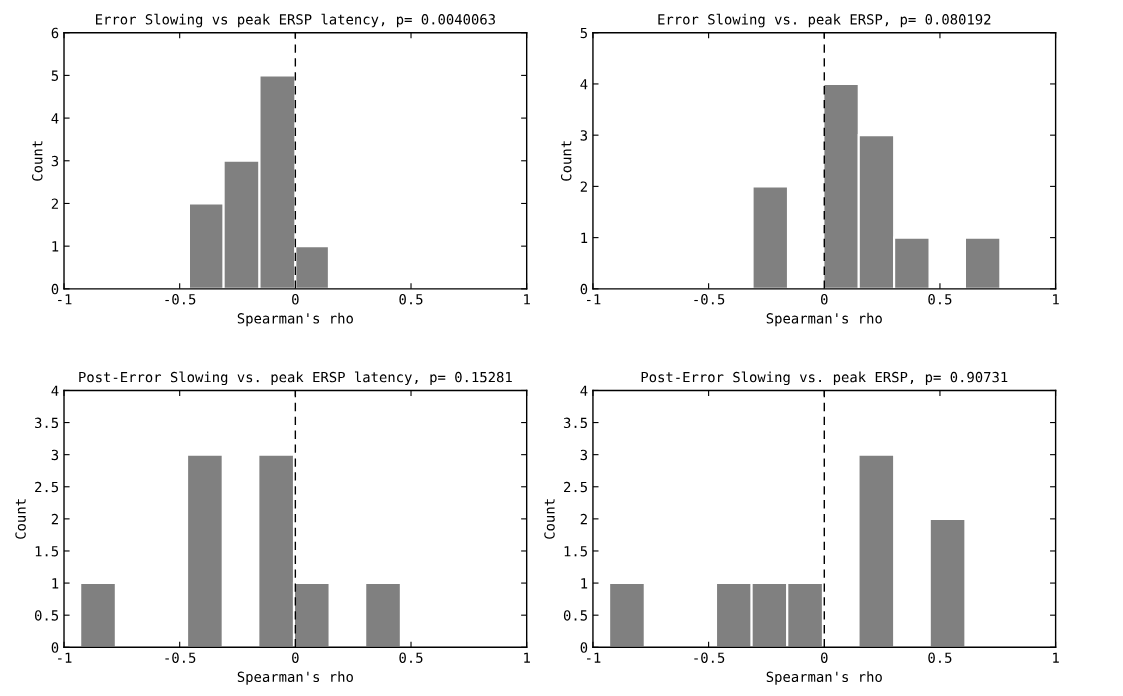 The height and width of the screenshot is (696, 1123). I want to click on y-tick-label: 6, so click(55, 33).